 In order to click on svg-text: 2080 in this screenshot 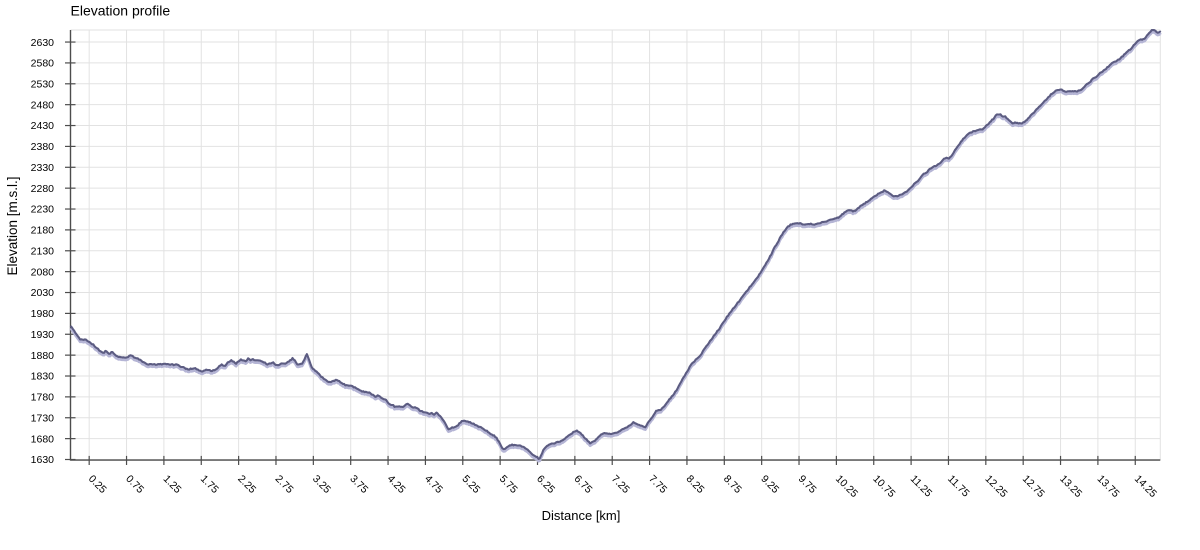, I will do `click(43, 272)`.